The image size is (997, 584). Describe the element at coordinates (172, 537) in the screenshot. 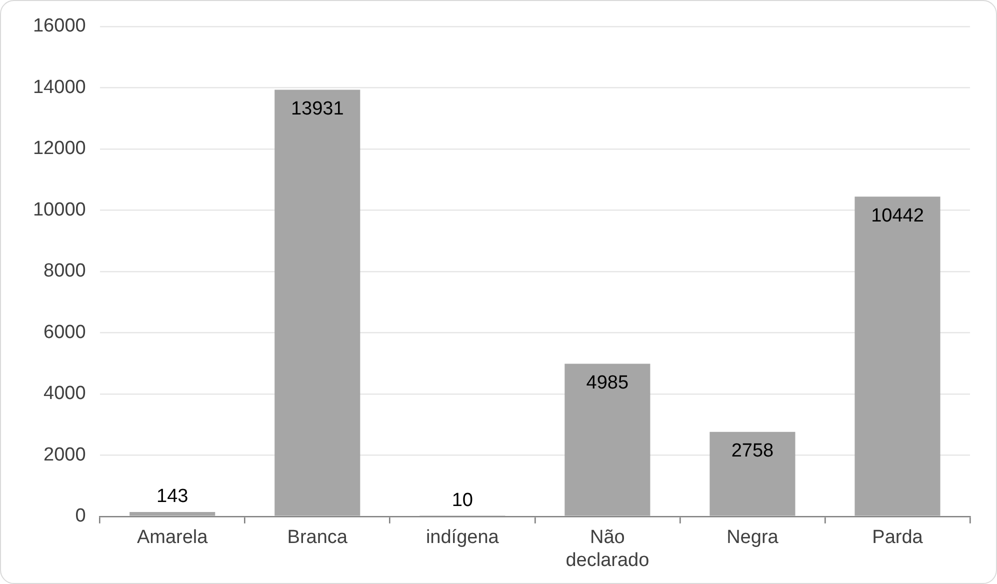

I see `x-tick-label: Amarela` at that location.